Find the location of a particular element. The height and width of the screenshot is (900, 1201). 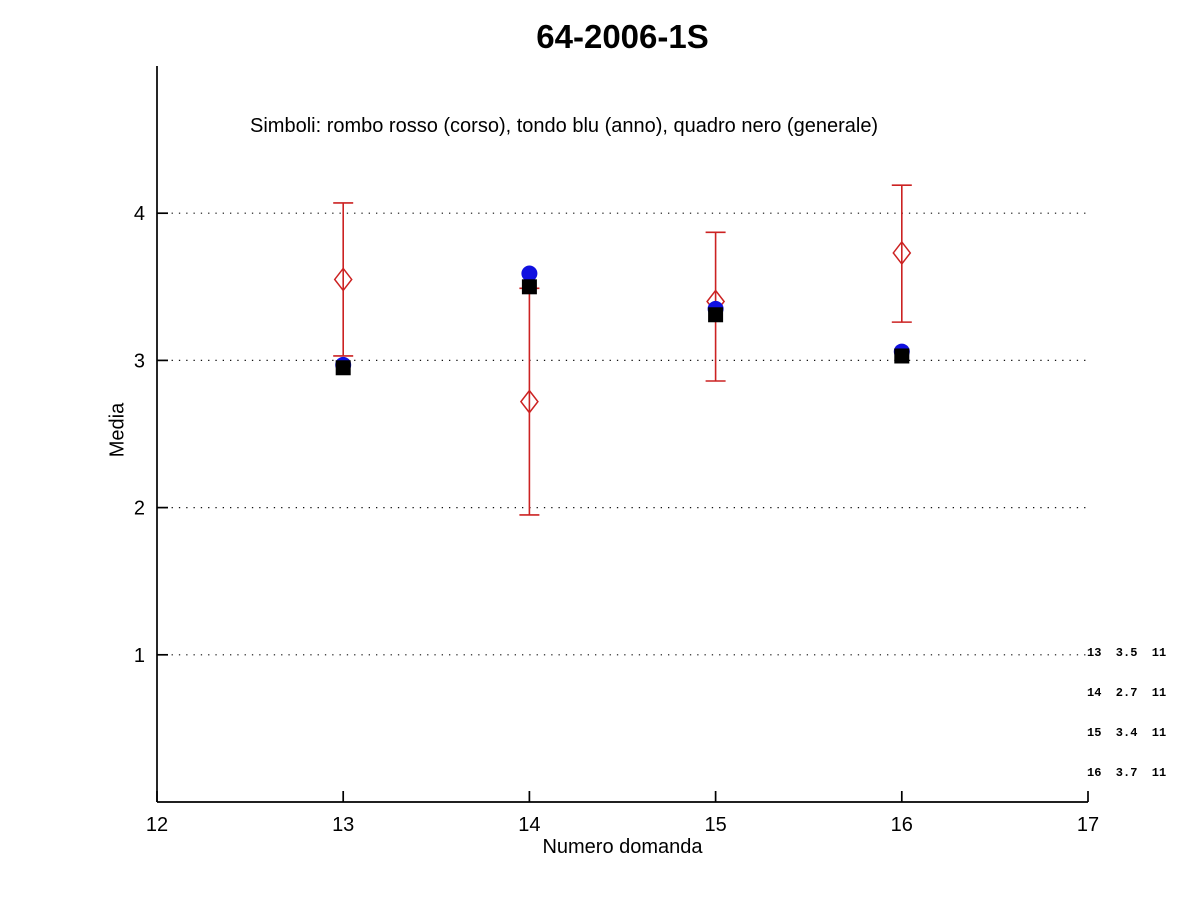

x-tick-label: 13 is located at coordinates (343, 825).